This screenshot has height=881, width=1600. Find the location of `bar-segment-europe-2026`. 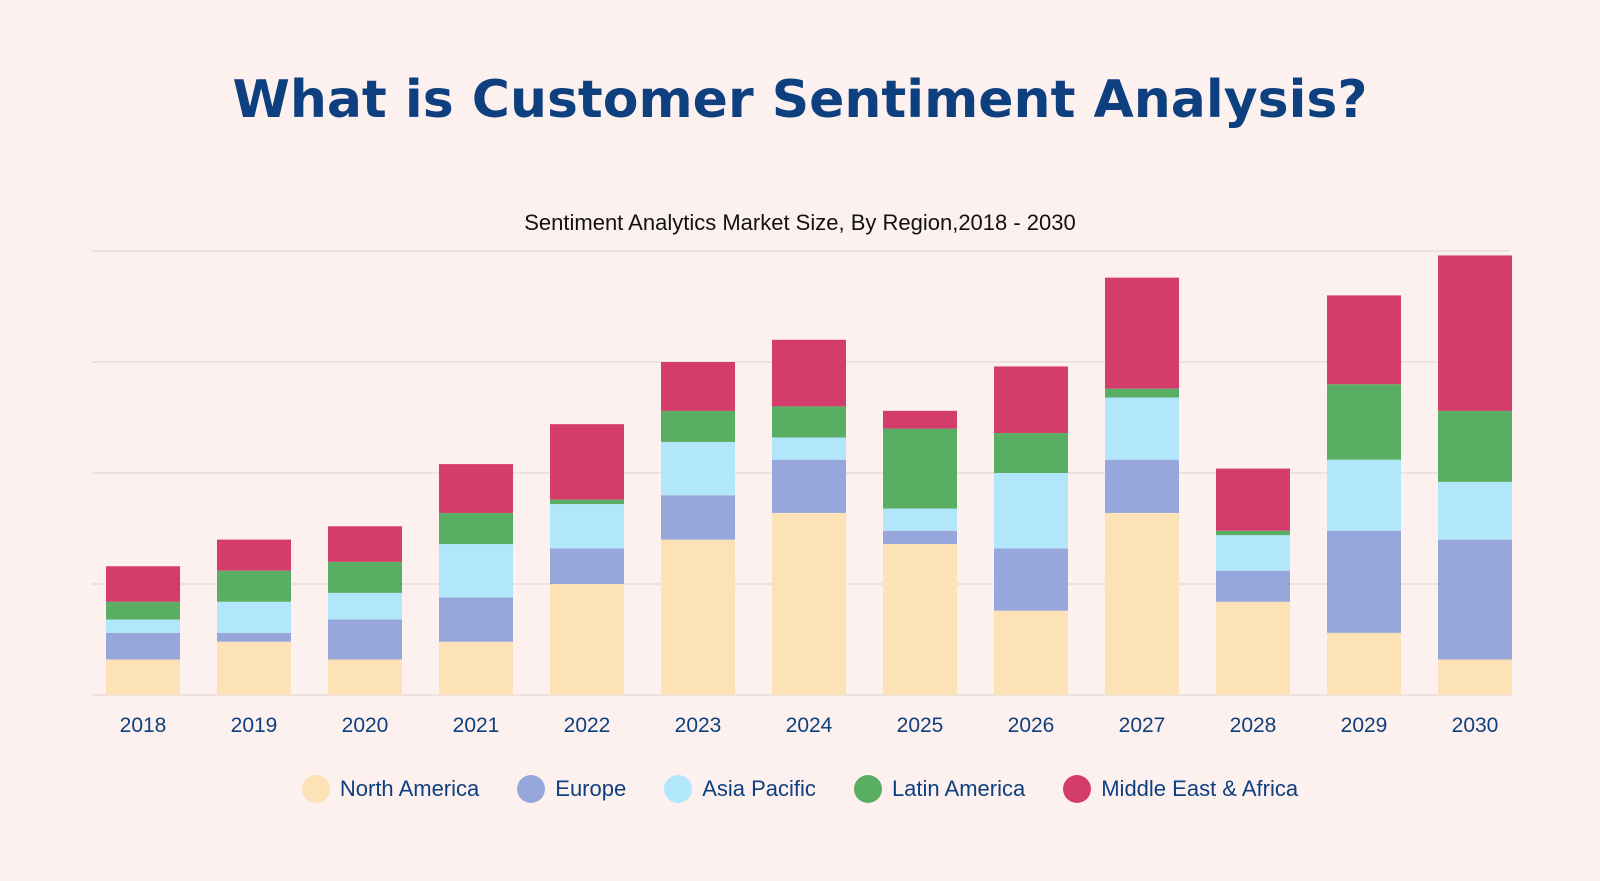

bar-segment-europe-2026 is located at coordinates (1031, 579).